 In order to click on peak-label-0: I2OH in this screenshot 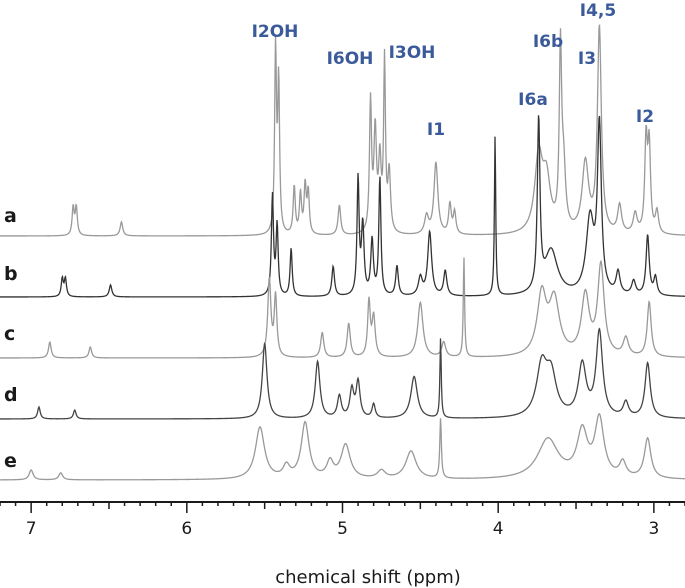, I will do `click(275, 32)`.